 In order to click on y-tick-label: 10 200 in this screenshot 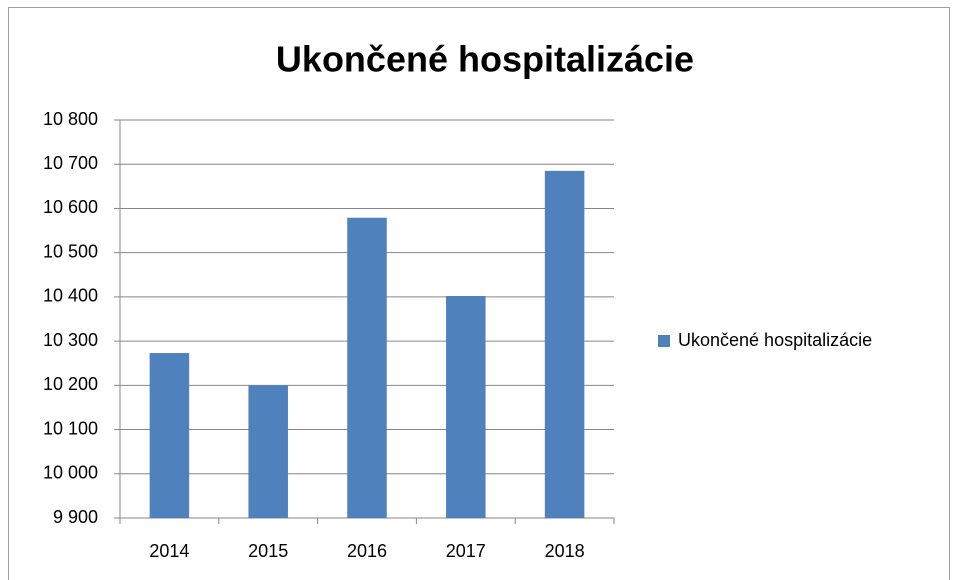, I will do `click(70, 384)`.